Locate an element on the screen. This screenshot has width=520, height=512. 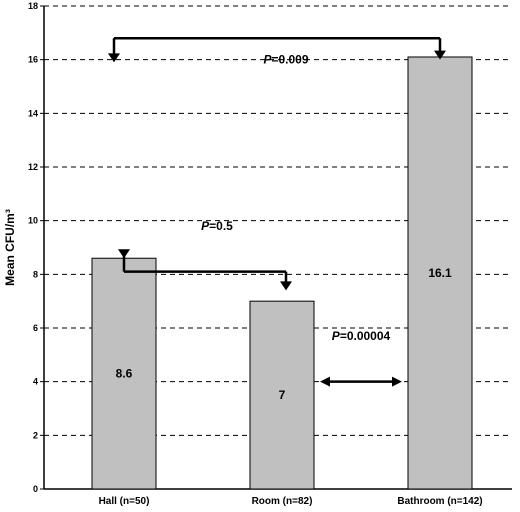
bar-value-label: 16.1 is located at coordinates (440, 273).